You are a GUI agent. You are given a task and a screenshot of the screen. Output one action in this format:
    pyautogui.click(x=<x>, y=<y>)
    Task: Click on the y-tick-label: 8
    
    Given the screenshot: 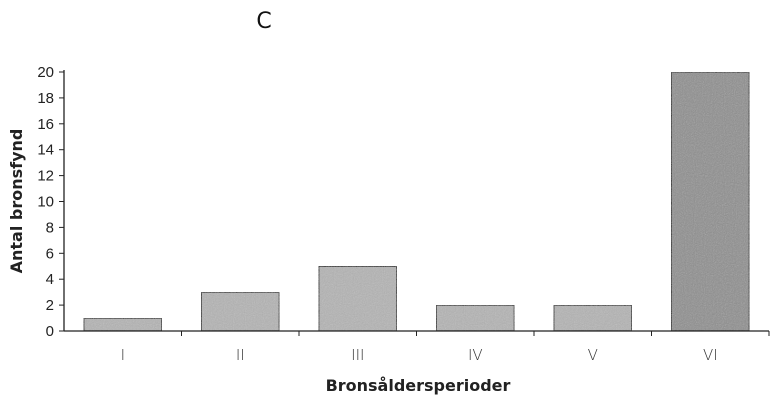 What is the action you would take?
    pyautogui.click(x=50, y=227)
    